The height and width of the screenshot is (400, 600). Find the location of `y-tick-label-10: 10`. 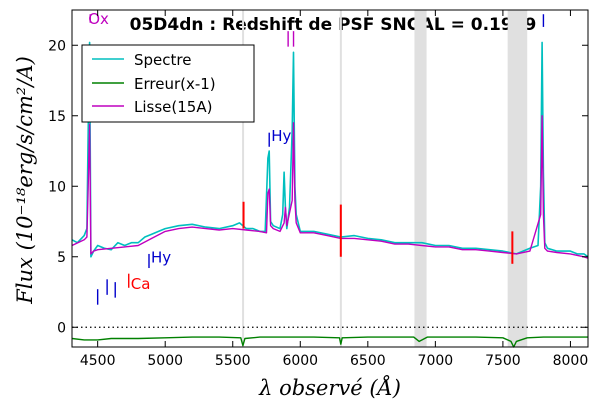

y-tick-label-10: 10 is located at coordinates (57, 187).